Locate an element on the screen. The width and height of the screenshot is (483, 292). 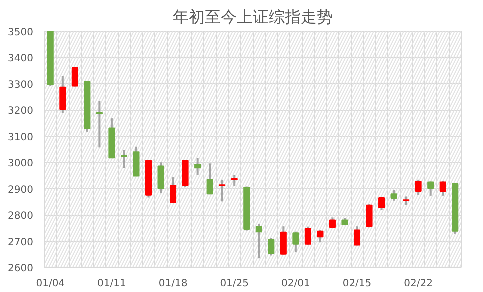
x-tick-label: 02/22 is located at coordinates (418, 284).